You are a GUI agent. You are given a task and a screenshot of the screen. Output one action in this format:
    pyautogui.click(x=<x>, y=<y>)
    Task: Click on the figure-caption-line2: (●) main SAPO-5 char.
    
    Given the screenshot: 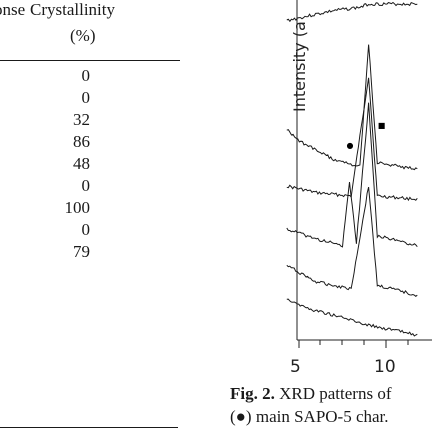 What is the action you would take?
    pyautogui.click(x=309, y=416)
    